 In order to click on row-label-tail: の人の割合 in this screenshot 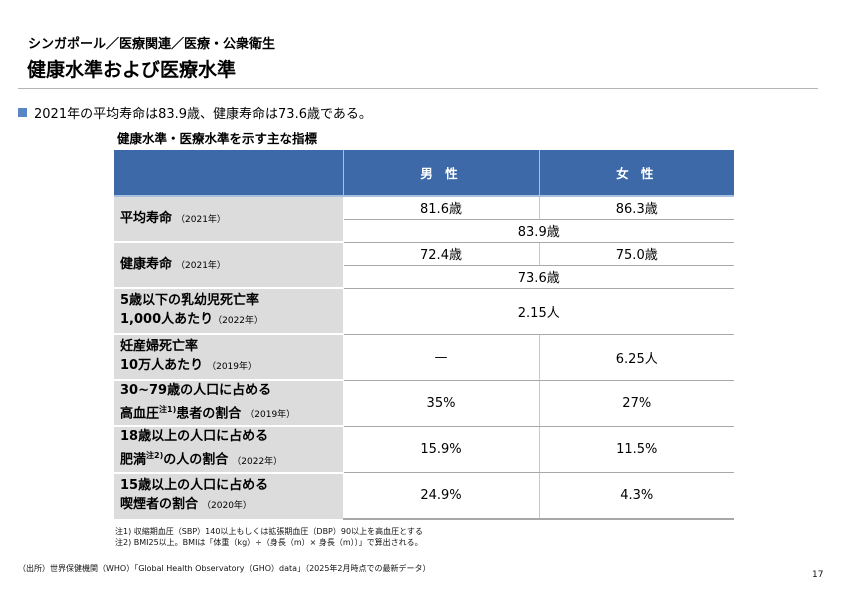, I will do `click(196, 460)`.